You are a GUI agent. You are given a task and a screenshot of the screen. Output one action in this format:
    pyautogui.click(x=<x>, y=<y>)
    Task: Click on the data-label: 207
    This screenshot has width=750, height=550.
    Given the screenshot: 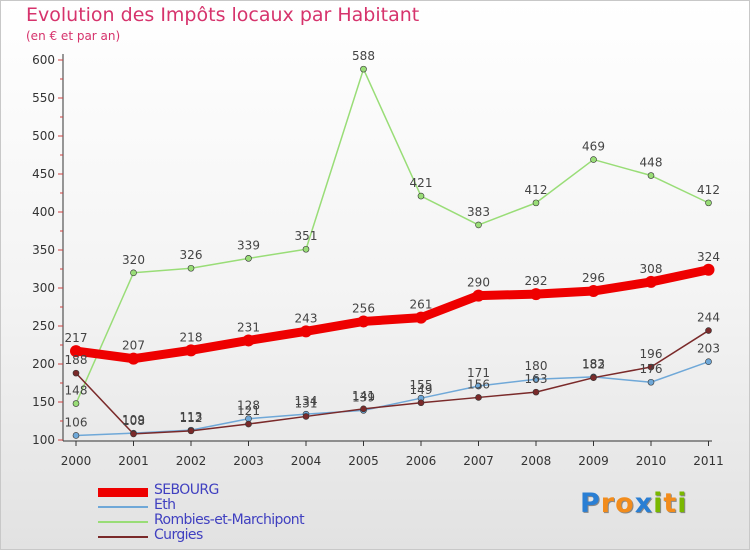 What is the action you would take?
    pyautogui.click(x=133, y=346)
    